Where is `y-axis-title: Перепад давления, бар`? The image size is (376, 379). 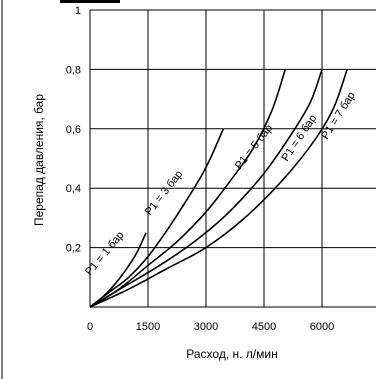 y-axis-title: Перепад давления, бар is located at coordinates (39, 160).